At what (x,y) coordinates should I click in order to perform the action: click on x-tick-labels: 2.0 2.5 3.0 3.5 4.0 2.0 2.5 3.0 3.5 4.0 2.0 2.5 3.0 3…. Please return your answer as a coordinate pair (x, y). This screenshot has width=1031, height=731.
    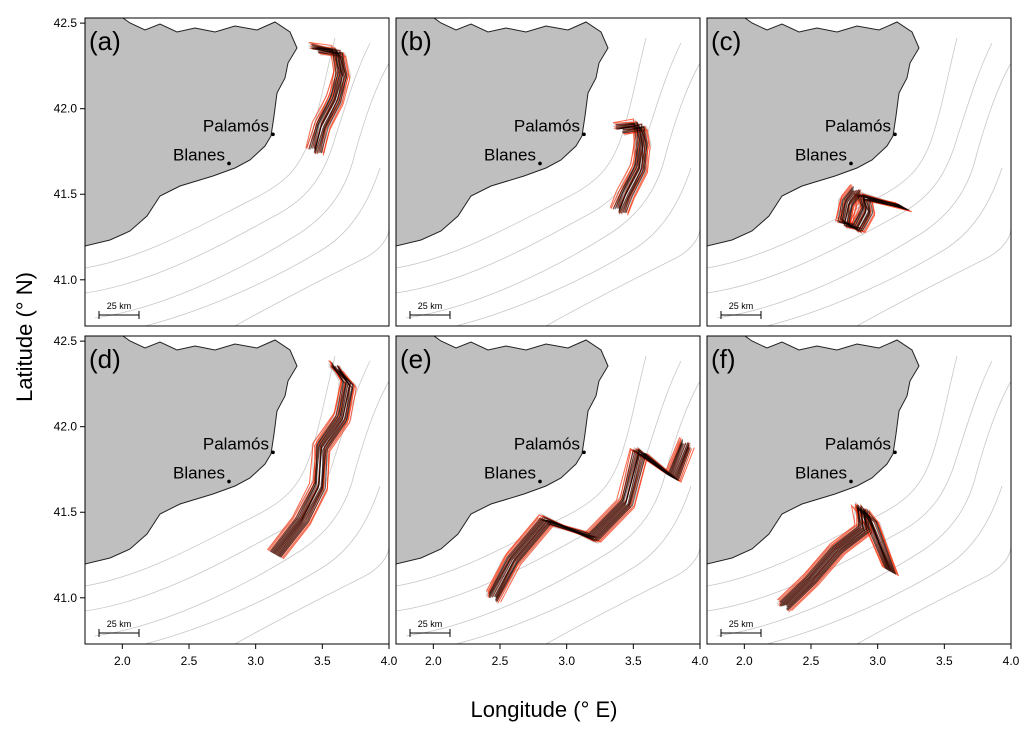
    Looking at the image, I should click on (567, 656).